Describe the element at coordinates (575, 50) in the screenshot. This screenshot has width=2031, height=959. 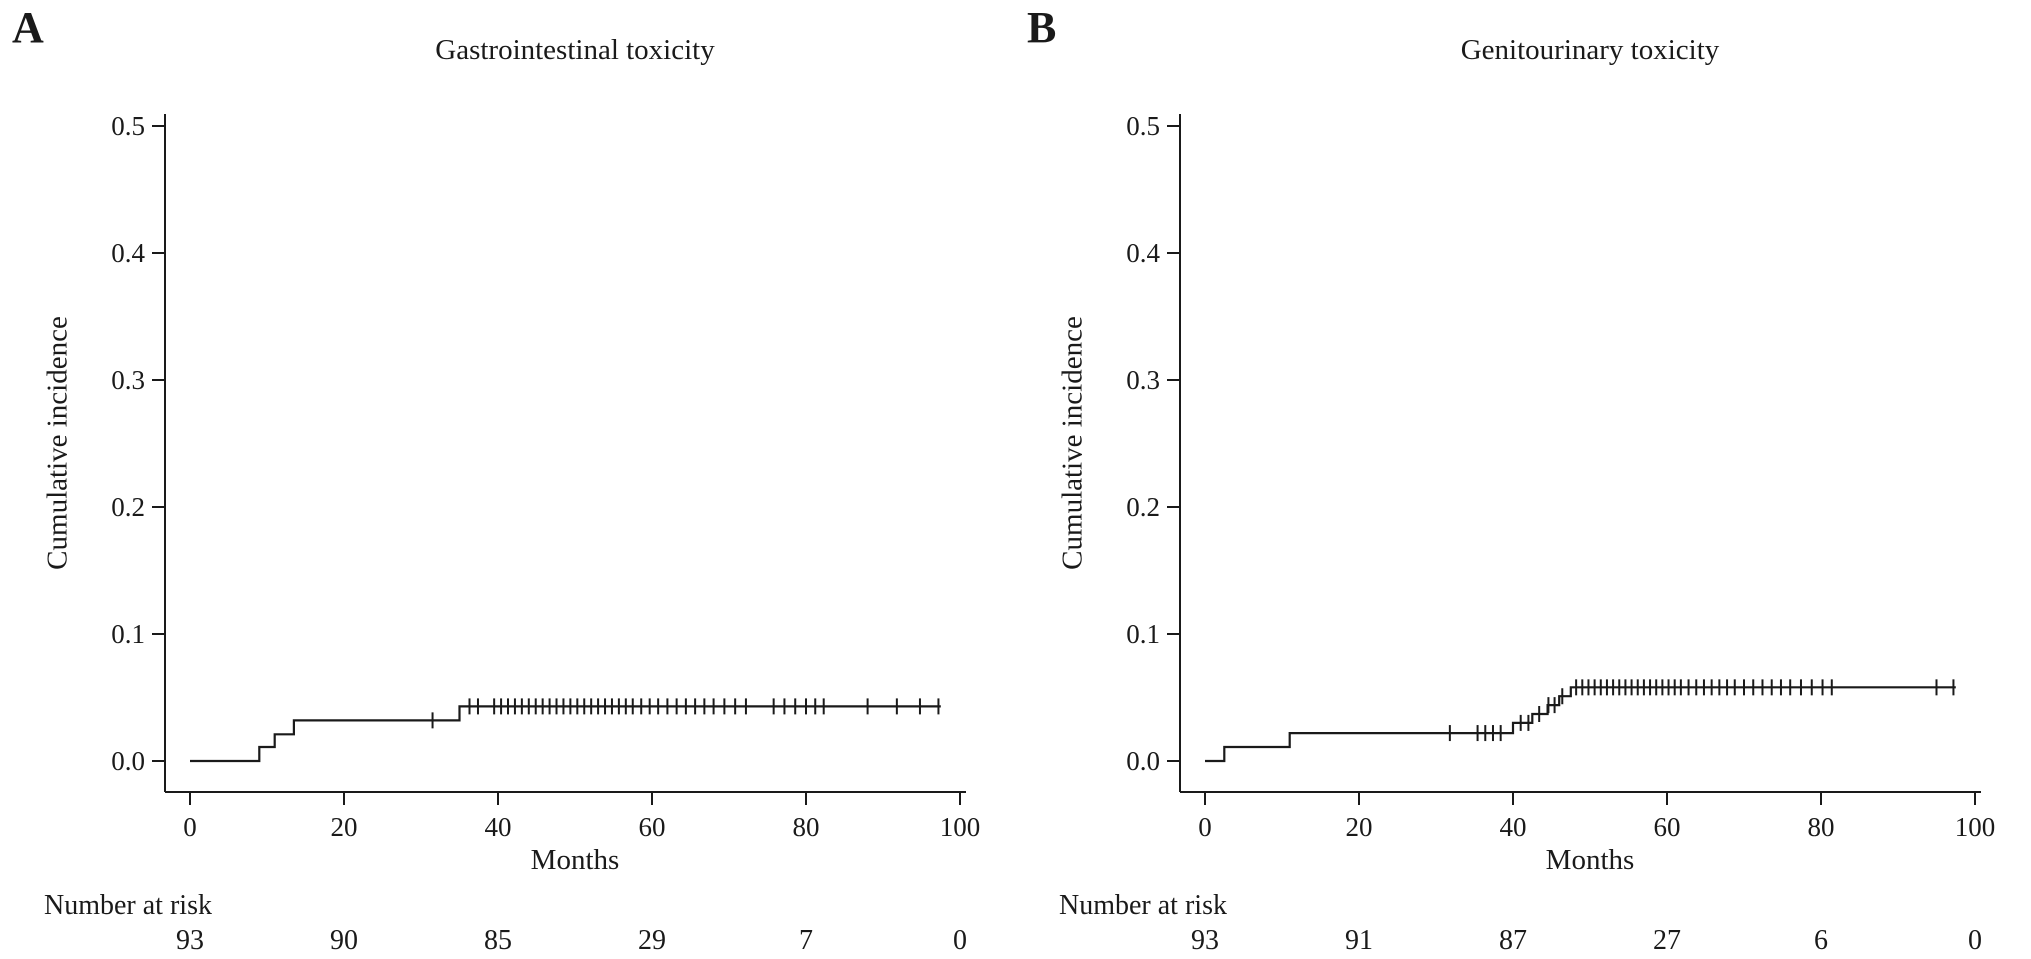
I see `chart-title: Gastrointestinal toxicity` at that location.